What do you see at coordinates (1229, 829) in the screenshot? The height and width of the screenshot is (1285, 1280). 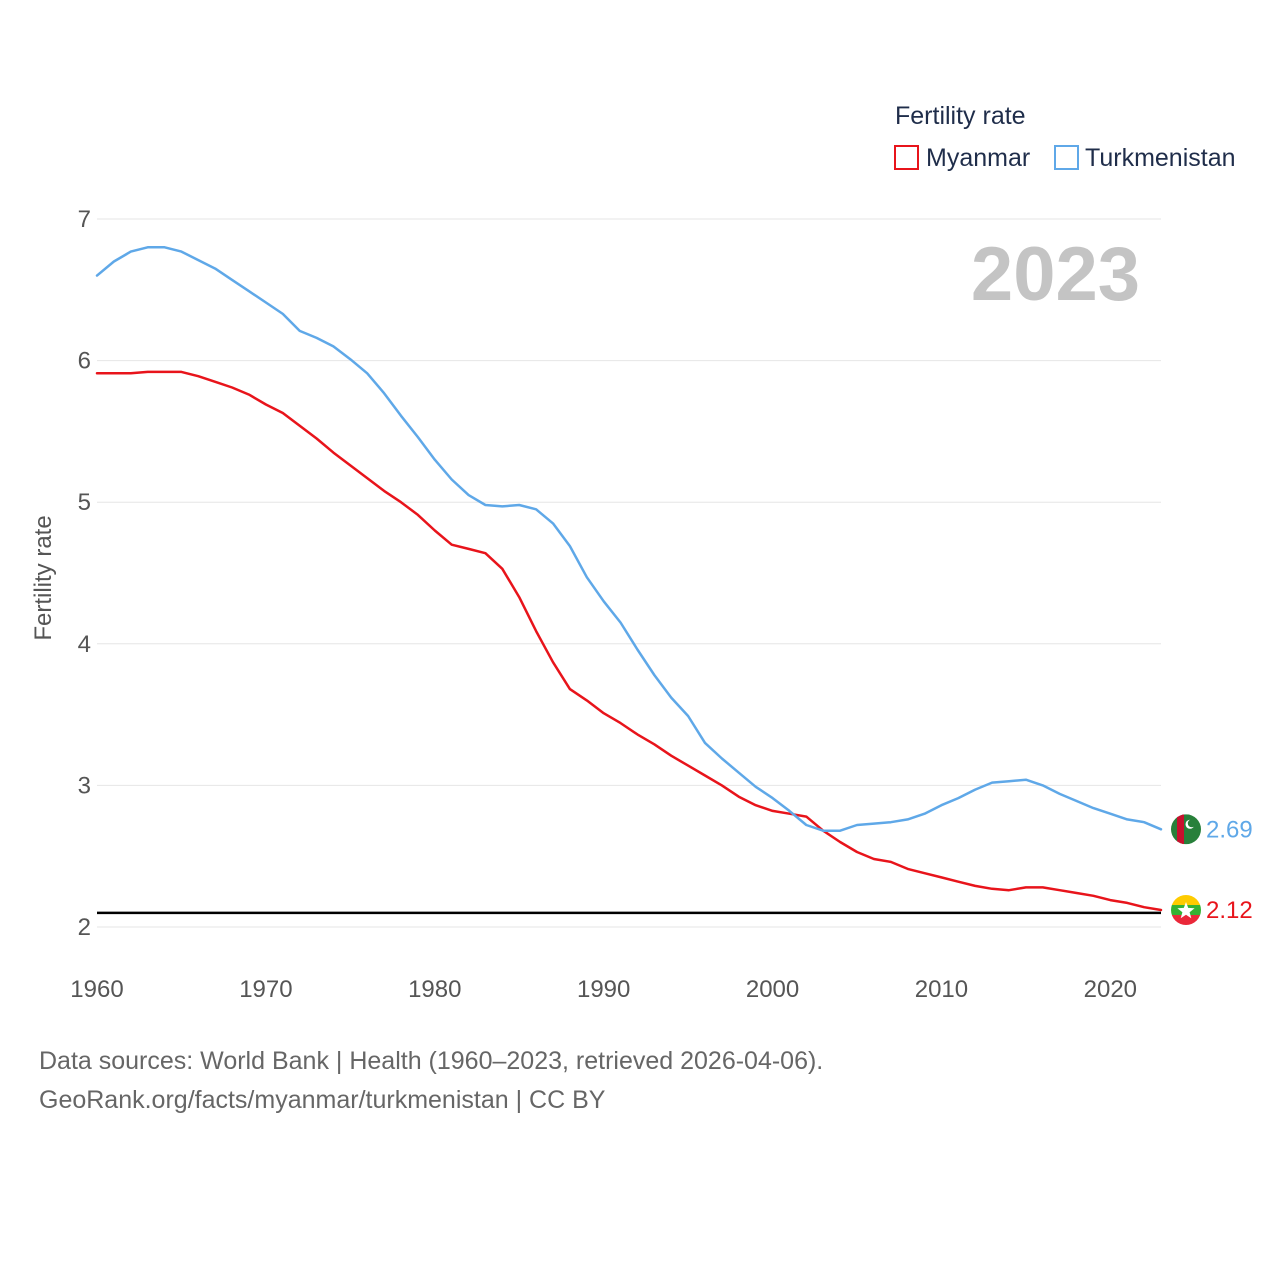 I see `end-value-turkmenistan: 2.69` at bounding box center [1229, 829].